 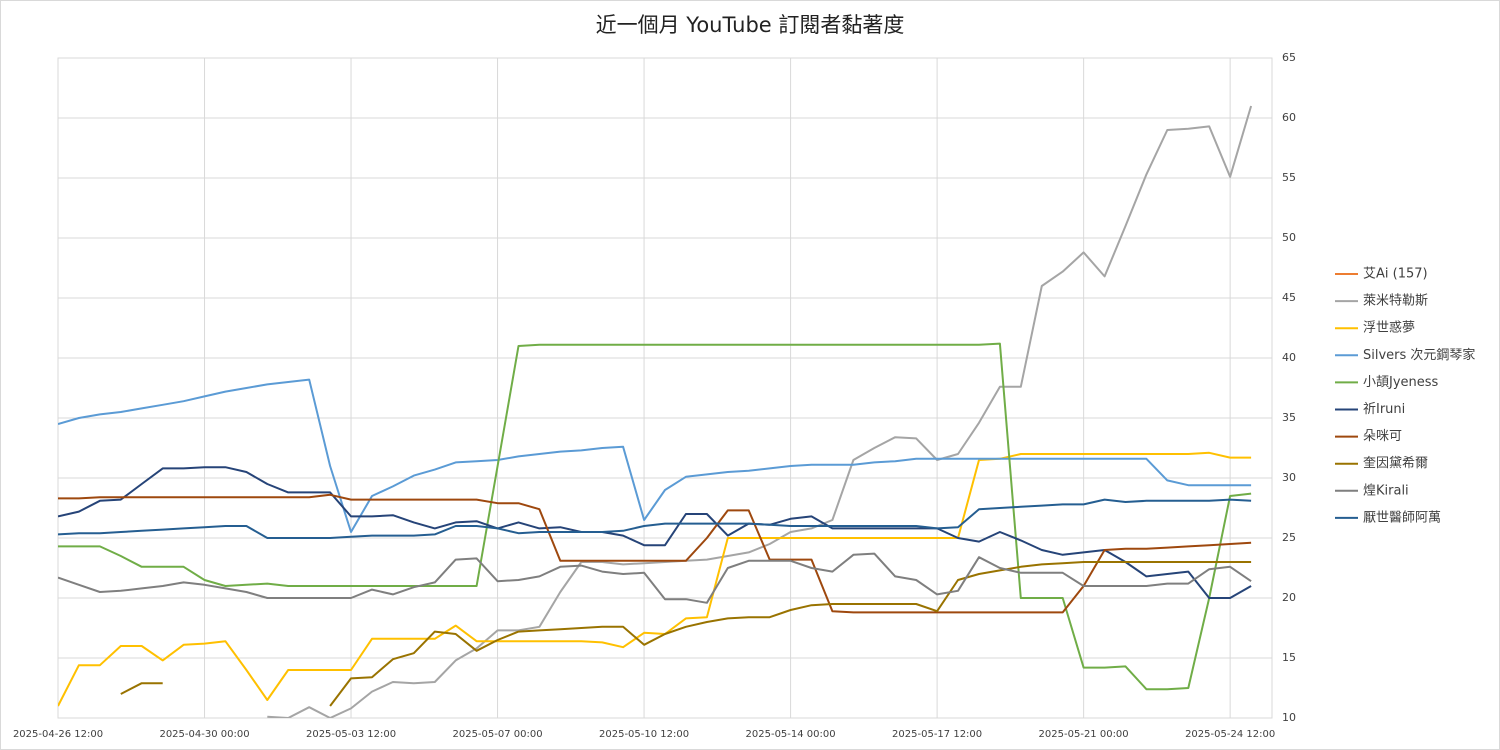 I want to click on x-tick-label: 2025-05-21 00:00, so click(x=1084, y=734).